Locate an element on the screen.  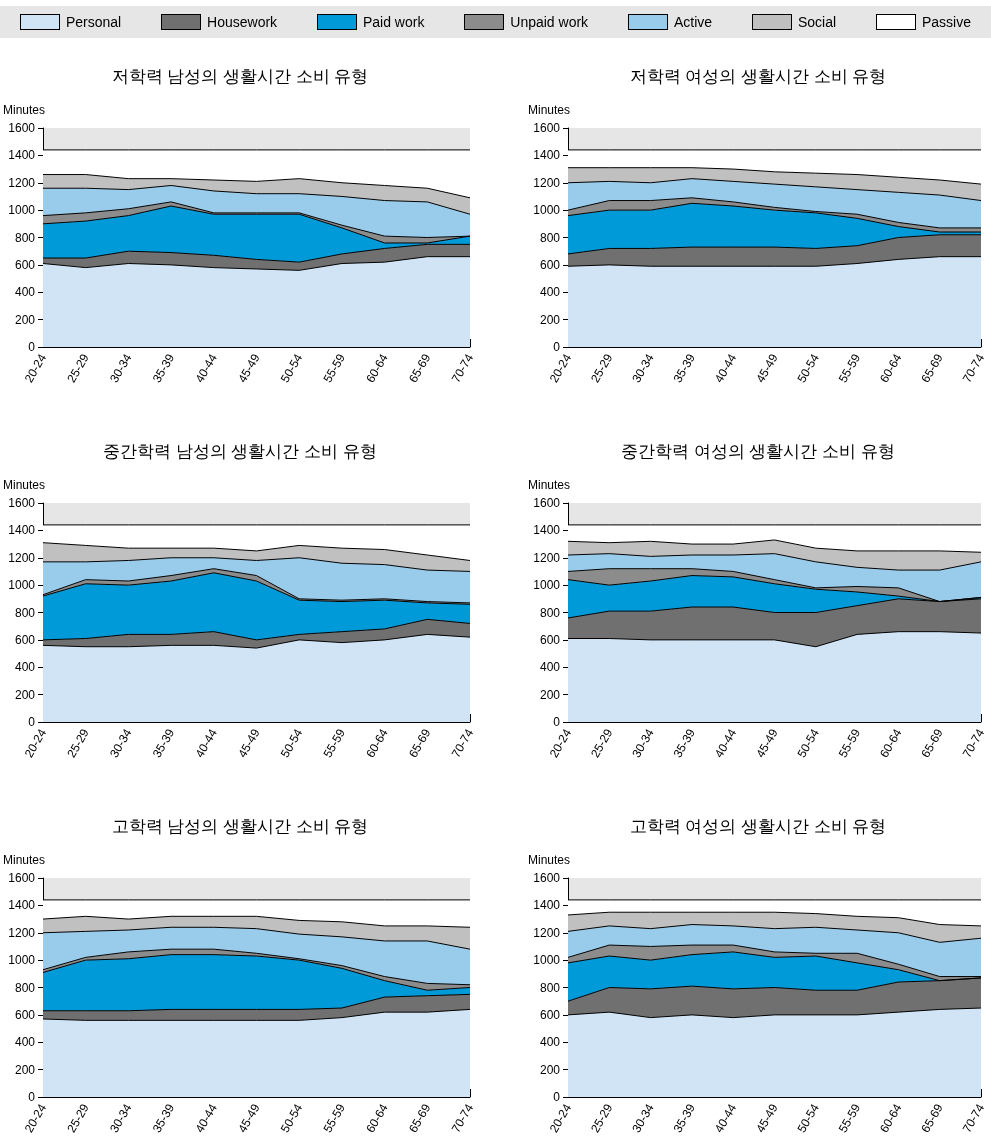
legend-label: Unpaid work is located at coordinates (549, 22).